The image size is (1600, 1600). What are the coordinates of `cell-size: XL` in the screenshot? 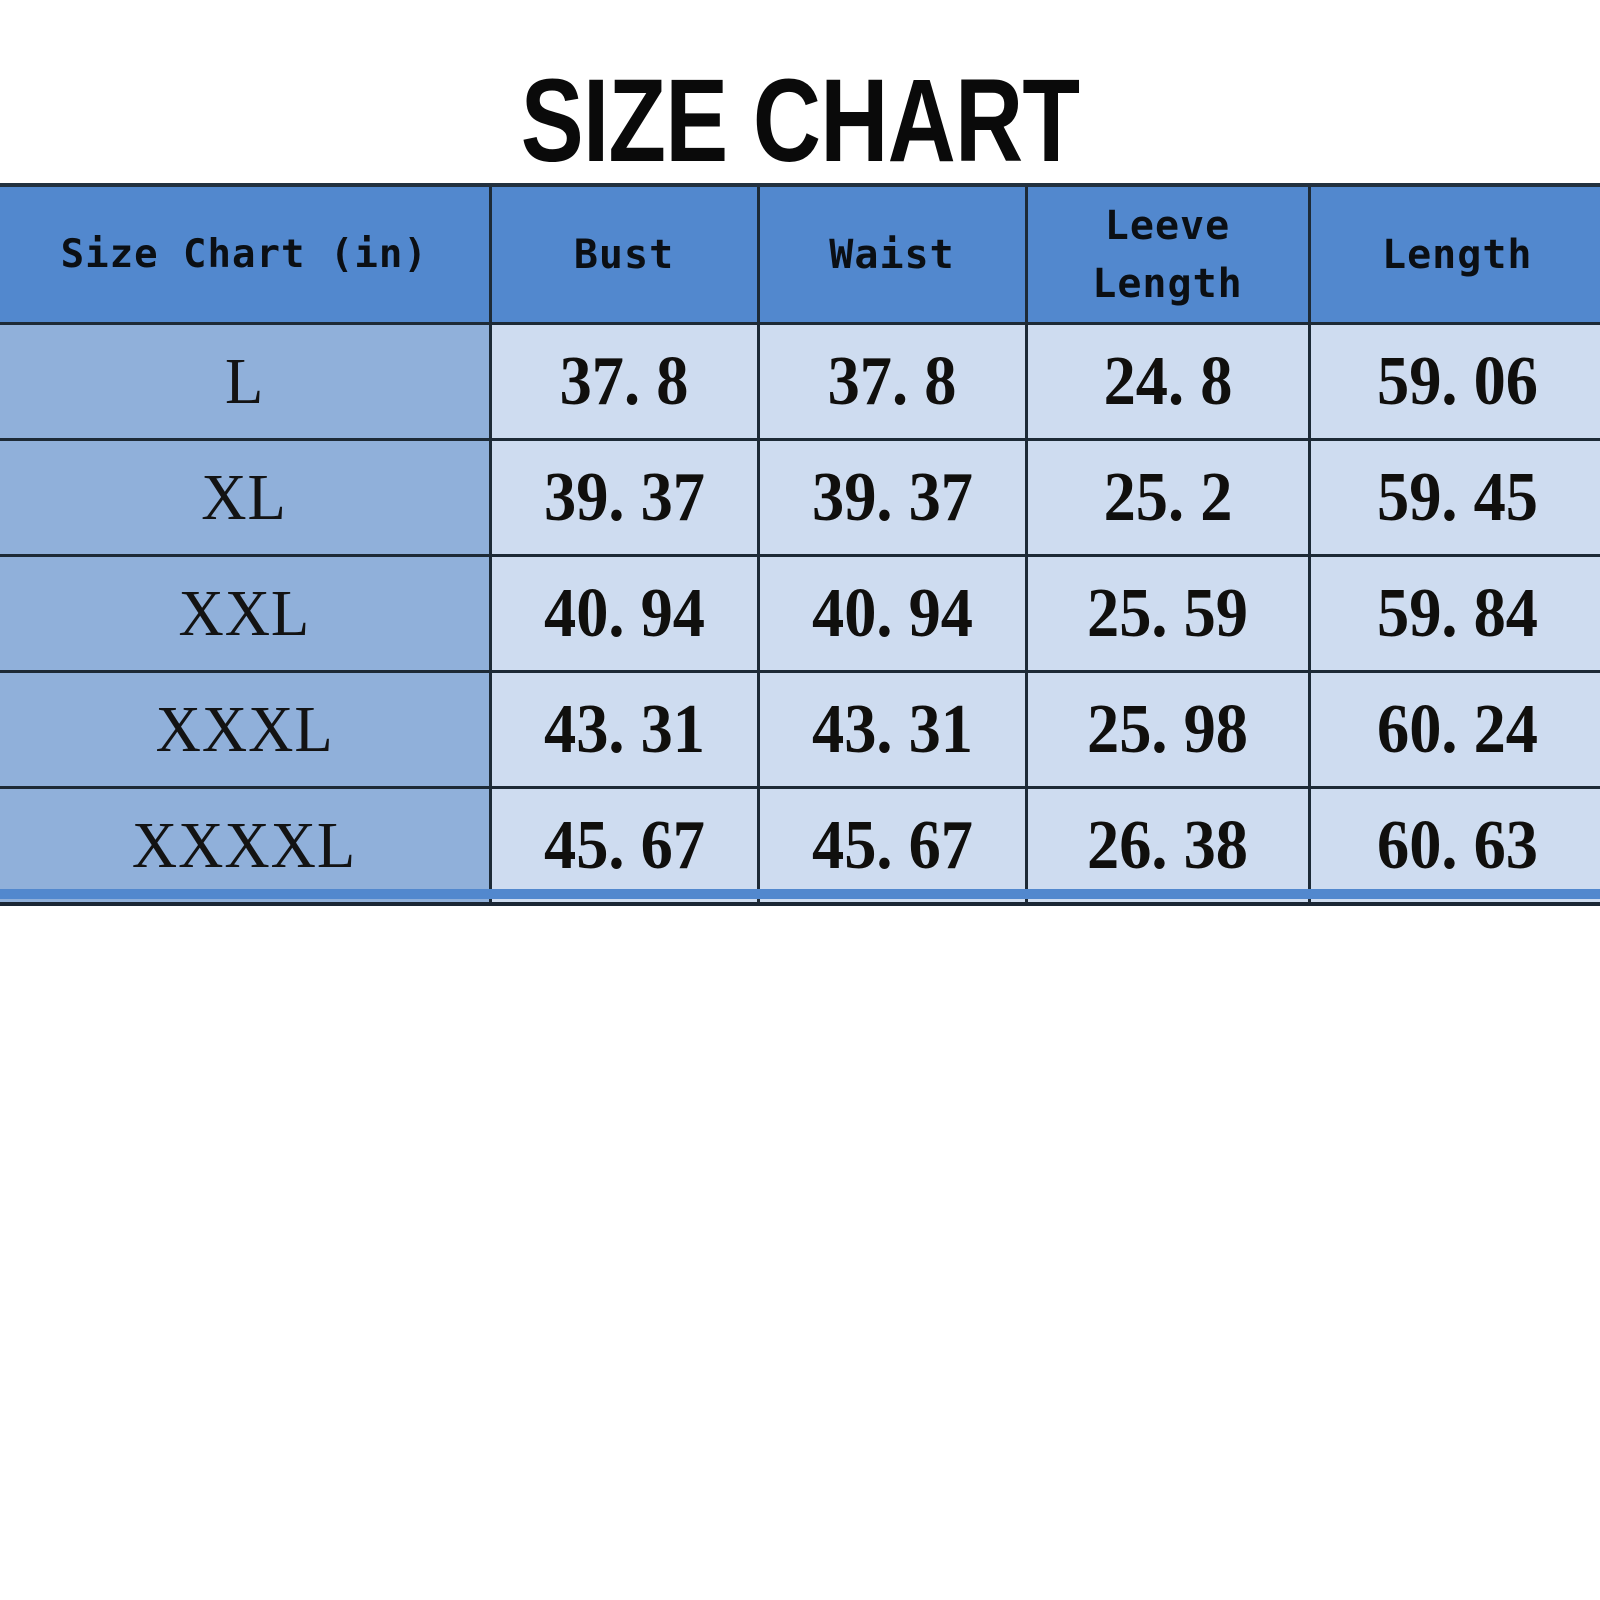 It's located at (246, 498).